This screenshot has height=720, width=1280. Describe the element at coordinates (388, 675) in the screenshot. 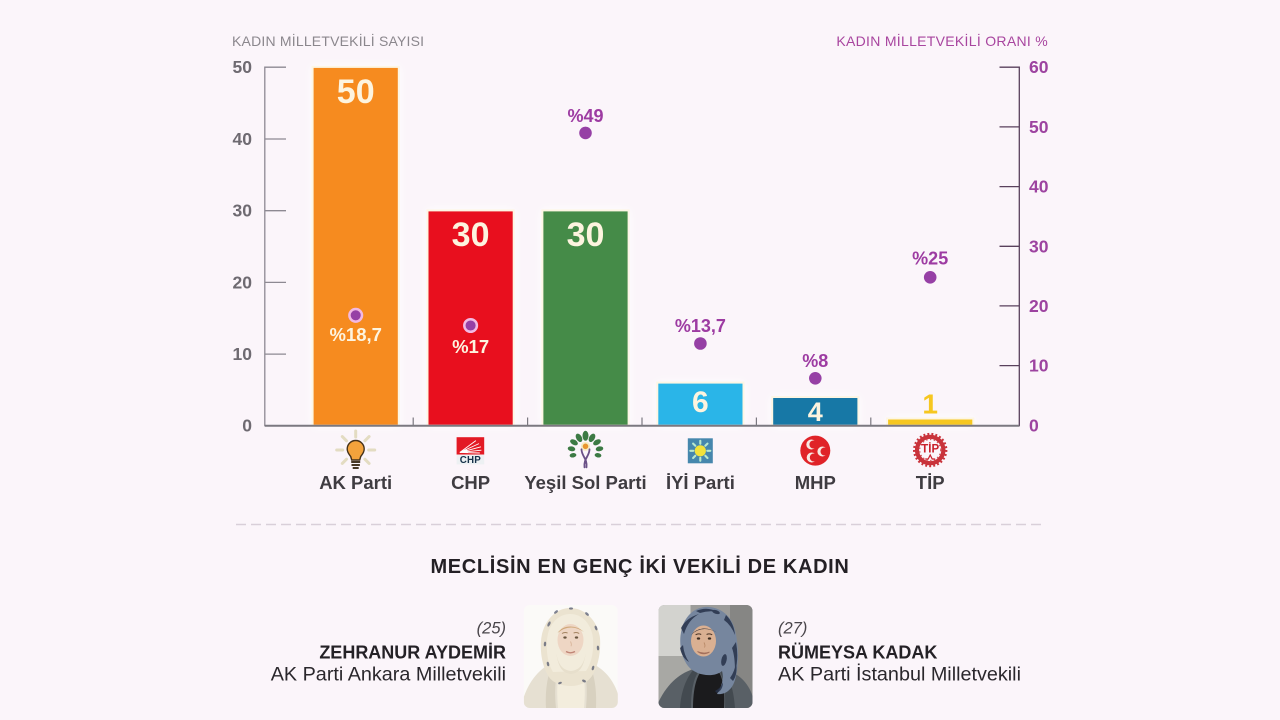

I see `svg-text: AK Parti Ankara Milletvekili` at that location.